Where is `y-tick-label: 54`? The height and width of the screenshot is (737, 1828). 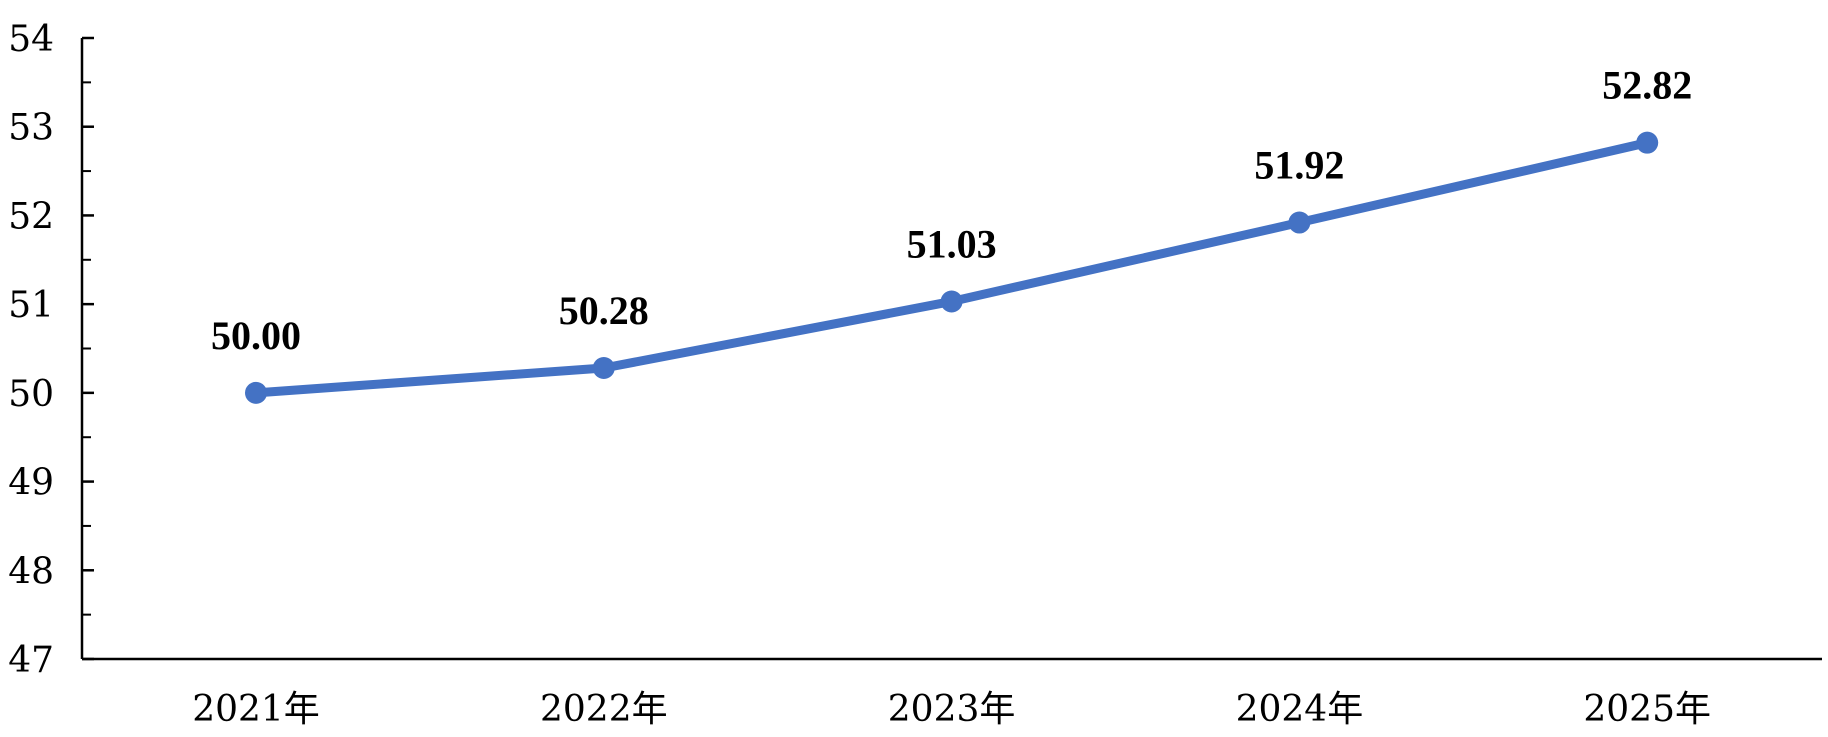
y-tick-label: 54 is located at coordinates (31, 39).